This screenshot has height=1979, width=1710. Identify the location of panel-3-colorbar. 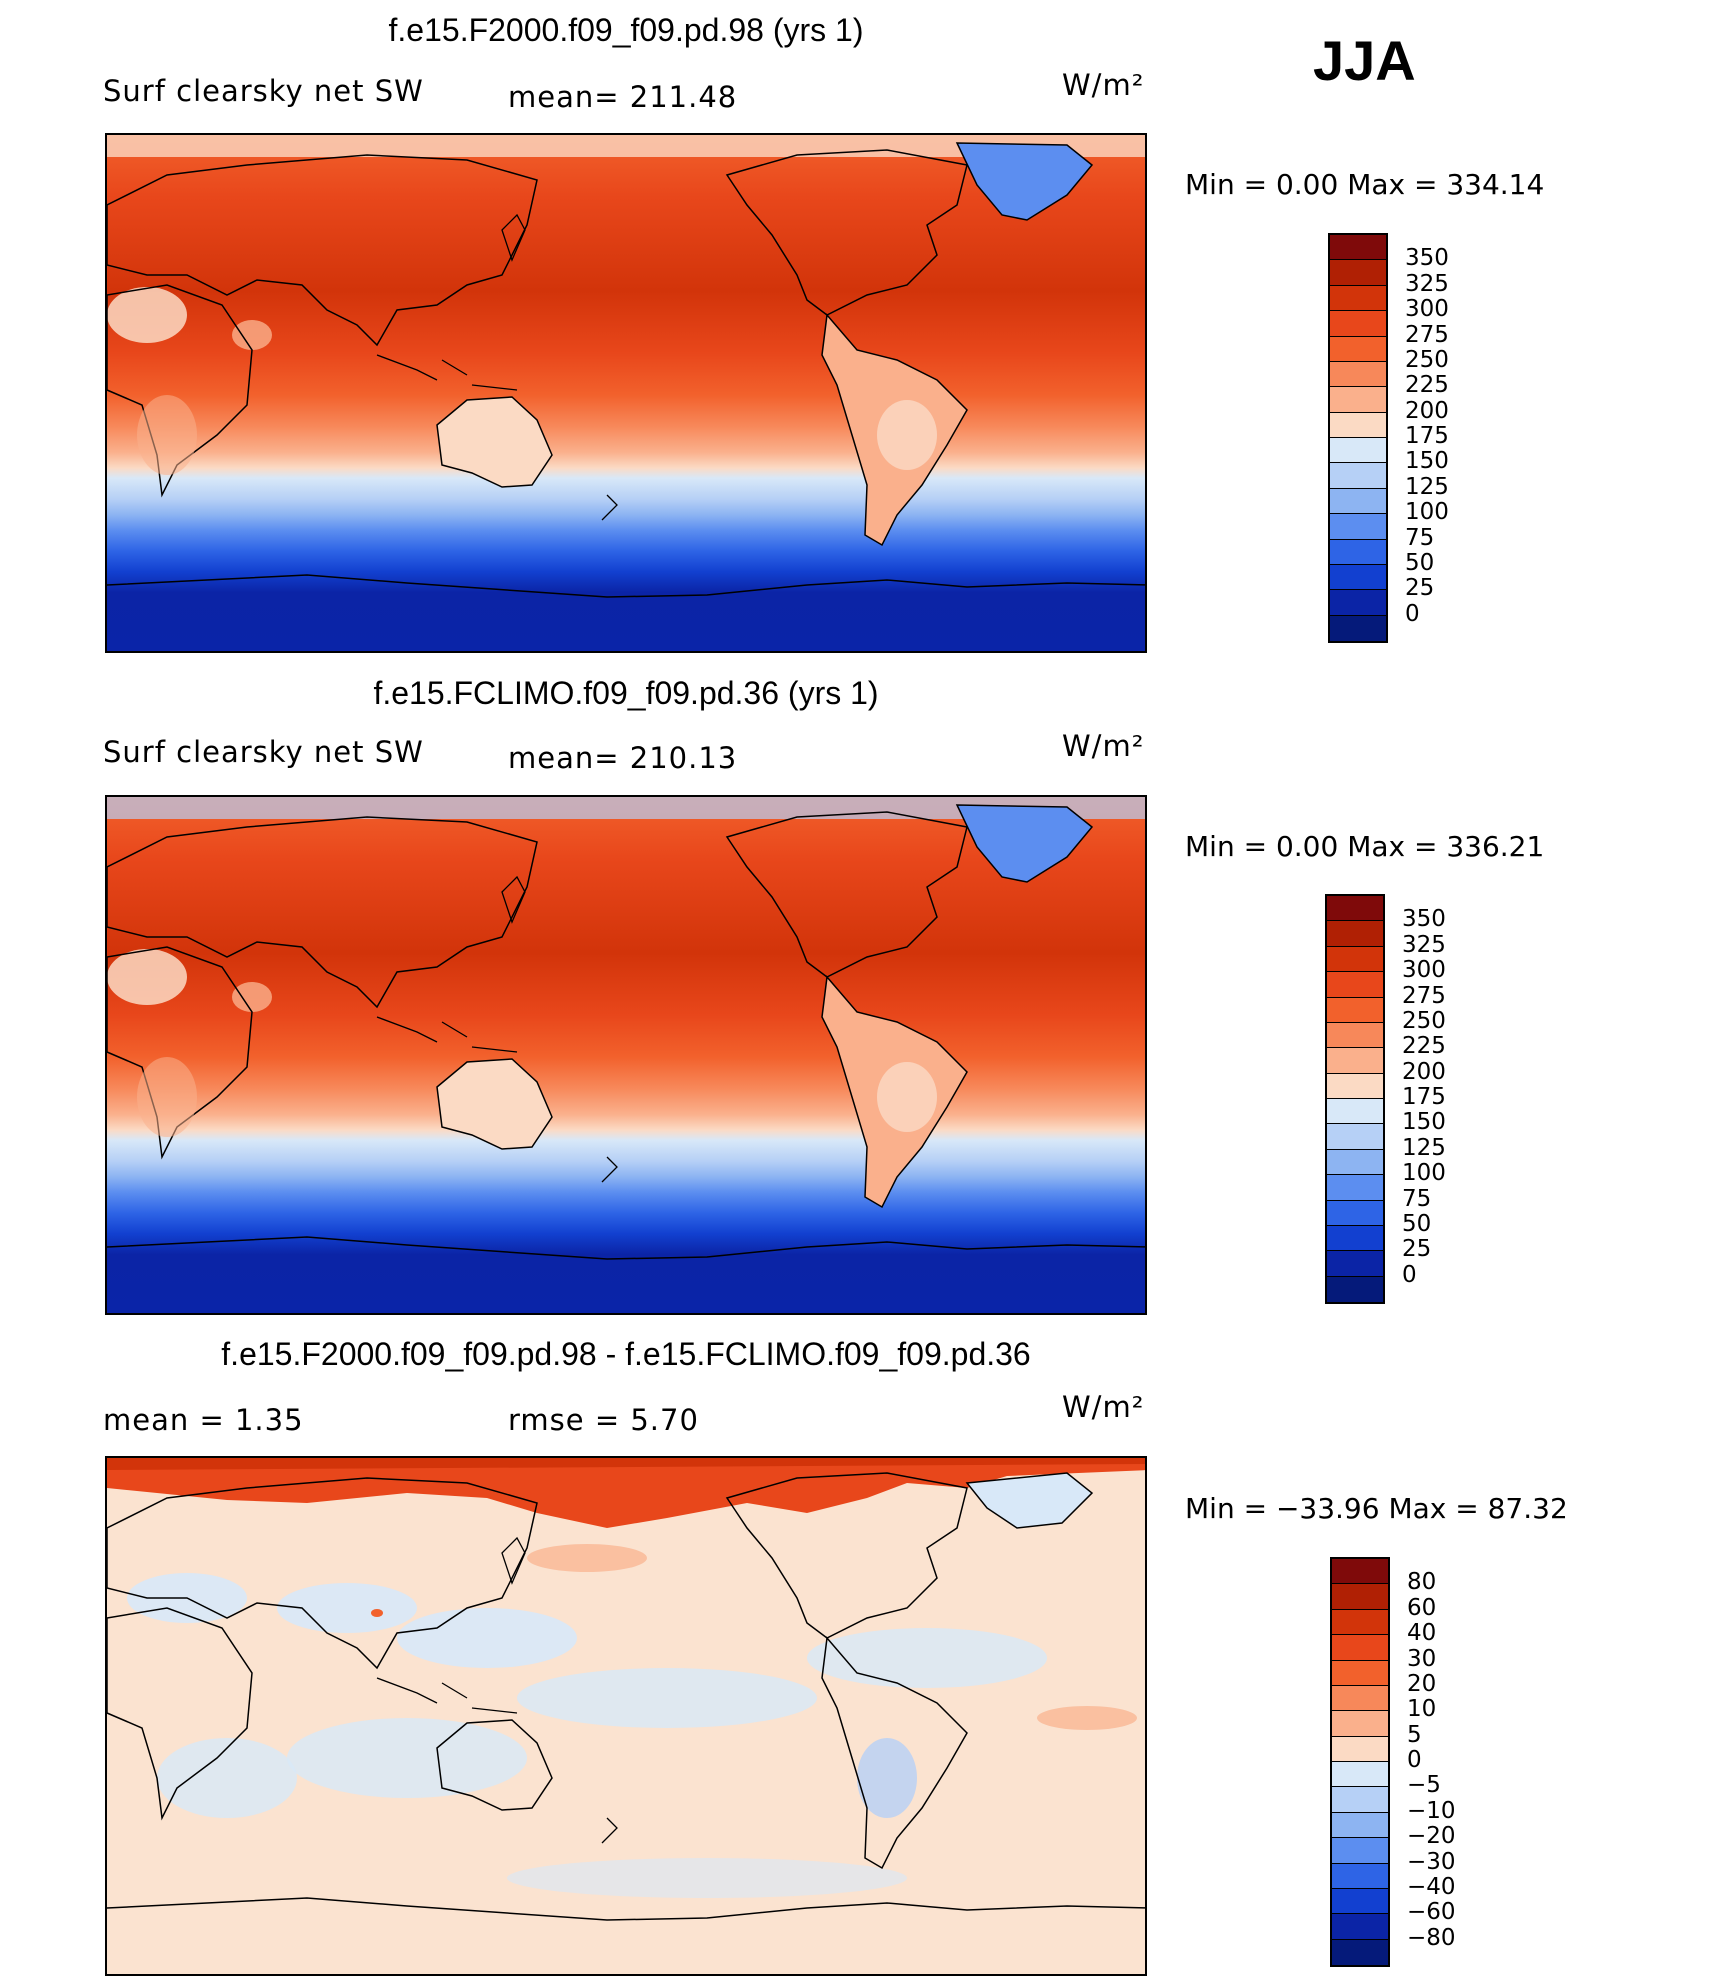
(1360, 1762).